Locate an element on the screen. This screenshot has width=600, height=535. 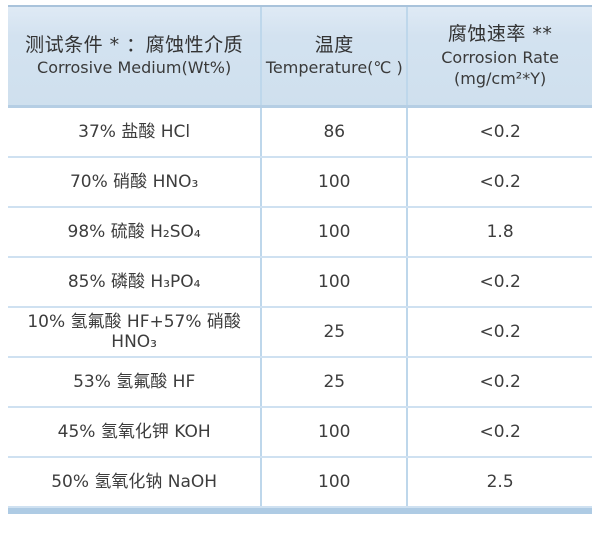
table-row: 50% 氢氧化钠 NaOH 100 2.5 is located at coordinates (300, 483).